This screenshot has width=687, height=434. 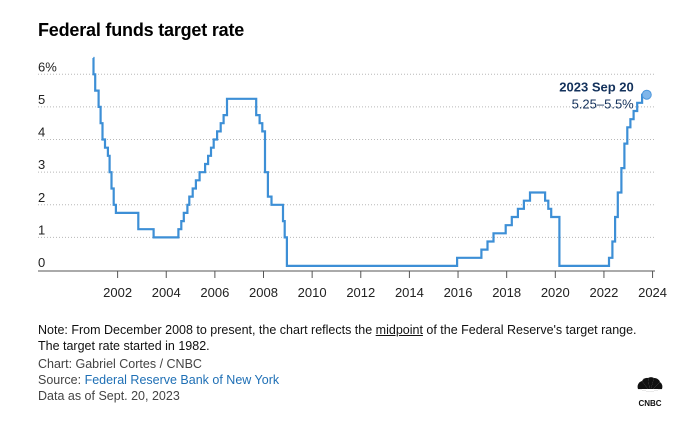 I want to click on annotation-value: 5.25–5.5%, so click(x=603, y=104).